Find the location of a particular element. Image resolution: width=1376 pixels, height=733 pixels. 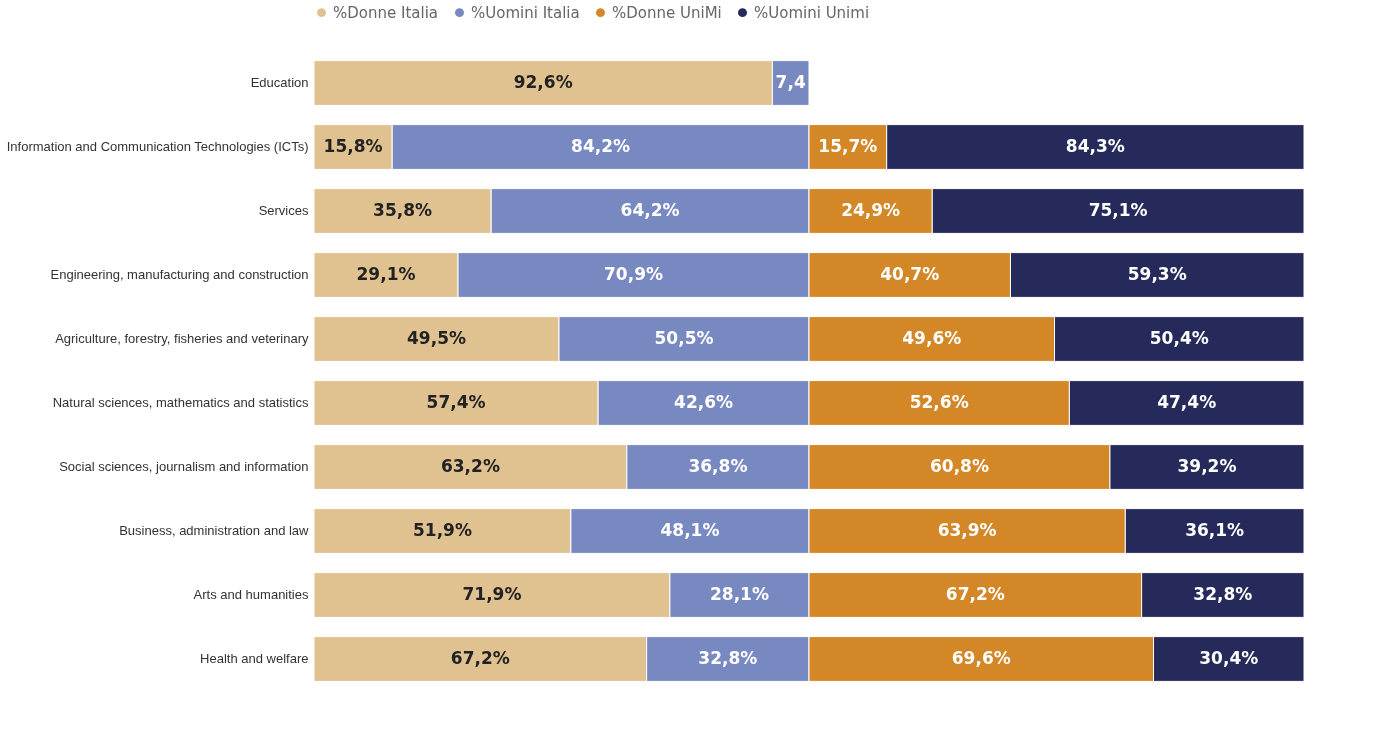

data-label: 30,4% is located at coordinates (1229, 658).